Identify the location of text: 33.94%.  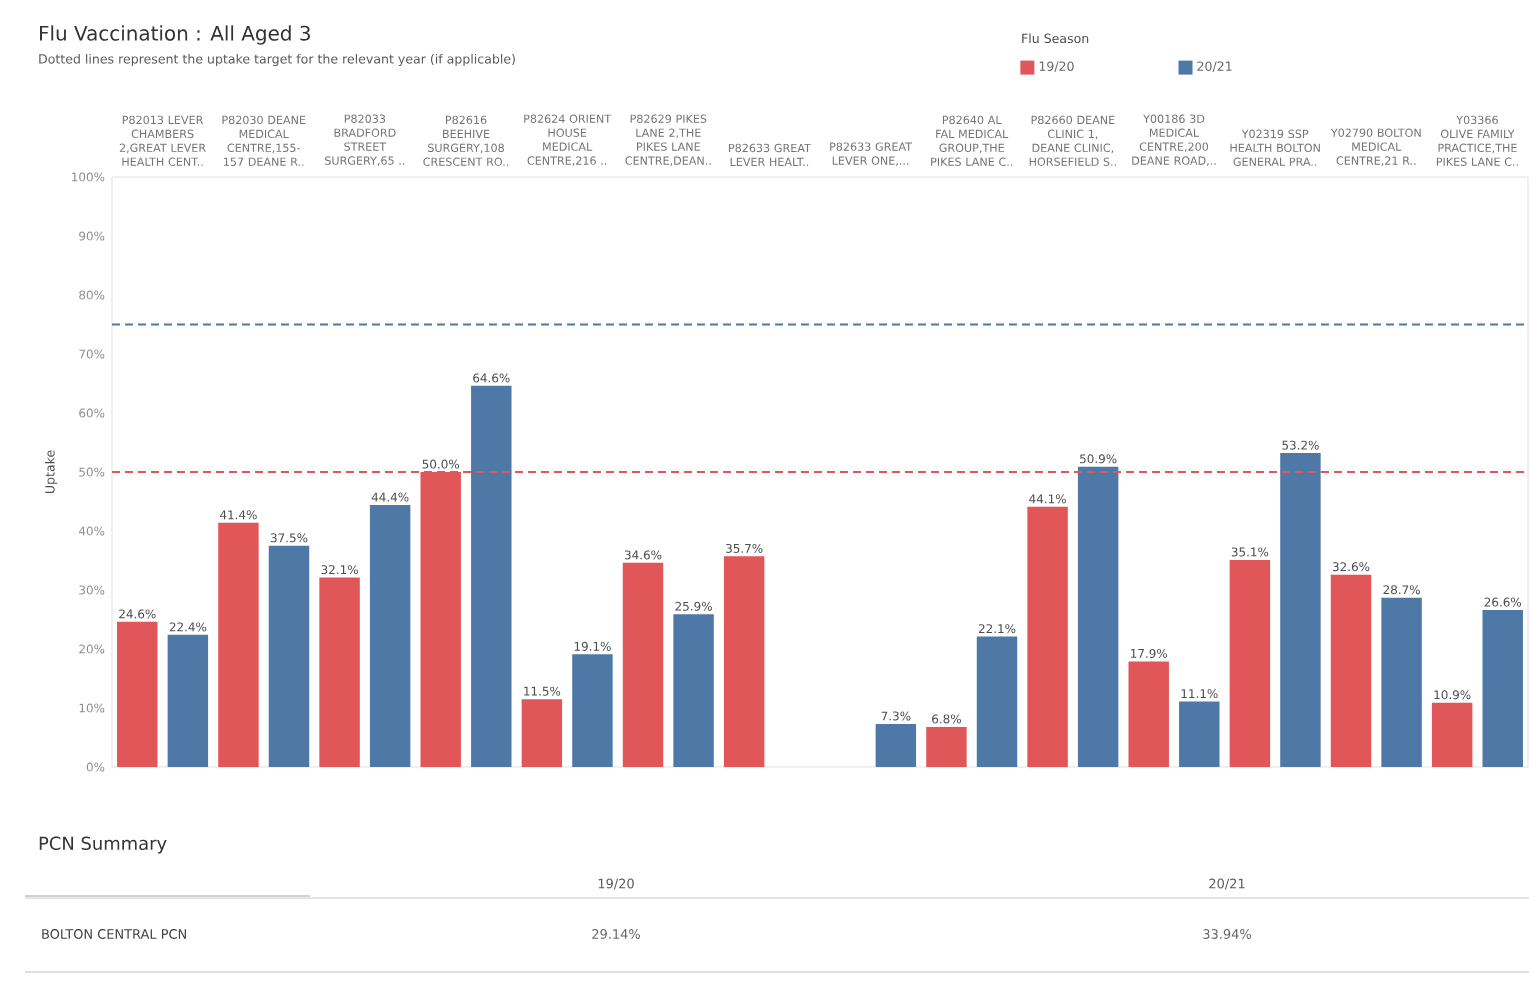
(1227, 934).